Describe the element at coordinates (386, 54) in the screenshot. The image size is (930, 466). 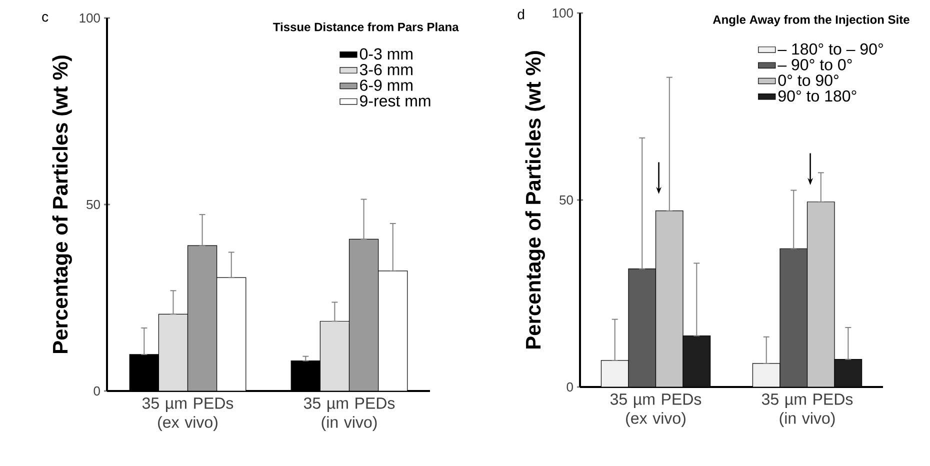
I see `legend-label: 0-3 mm` at that location.